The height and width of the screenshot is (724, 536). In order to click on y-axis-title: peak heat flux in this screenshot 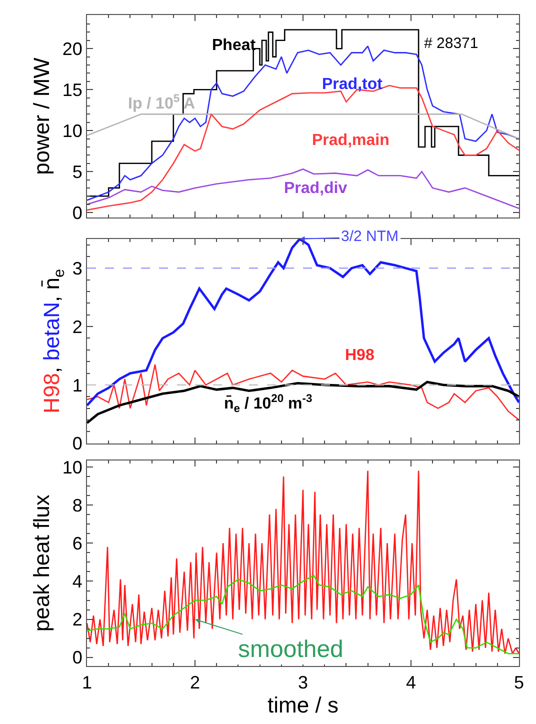, I will do `click(41, 563)`.